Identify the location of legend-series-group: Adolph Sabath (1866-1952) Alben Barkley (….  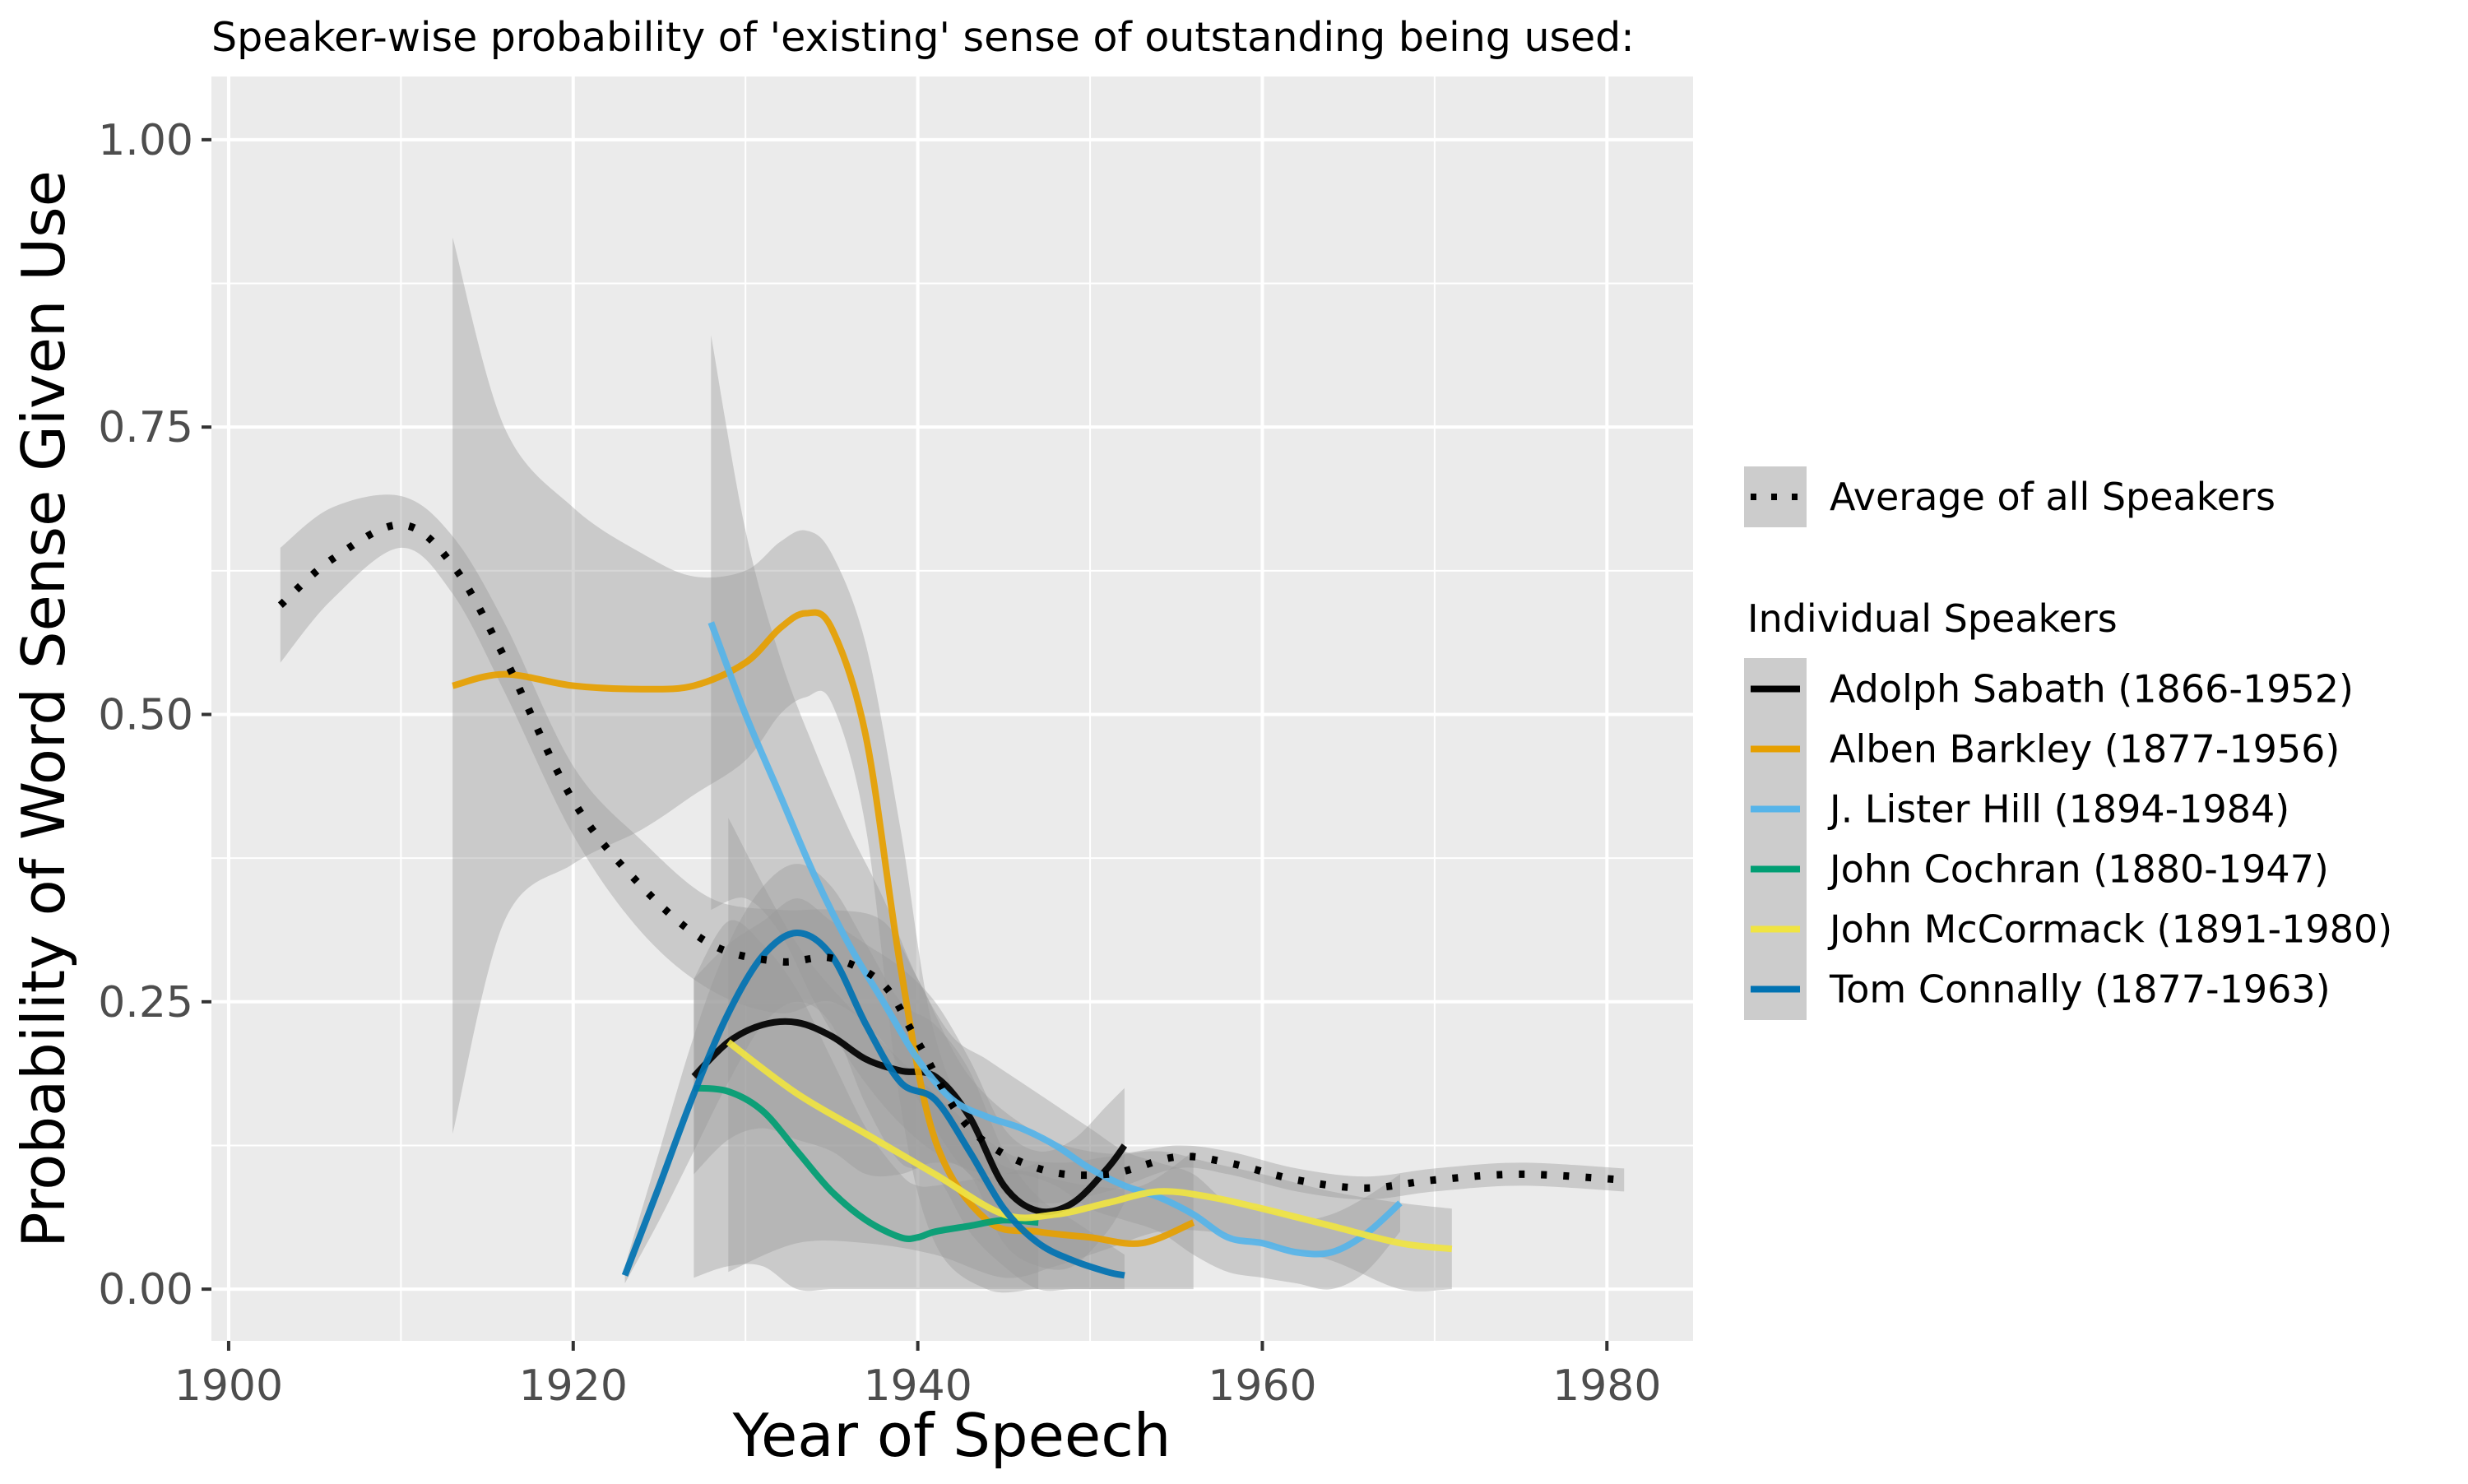
(2068, 839).